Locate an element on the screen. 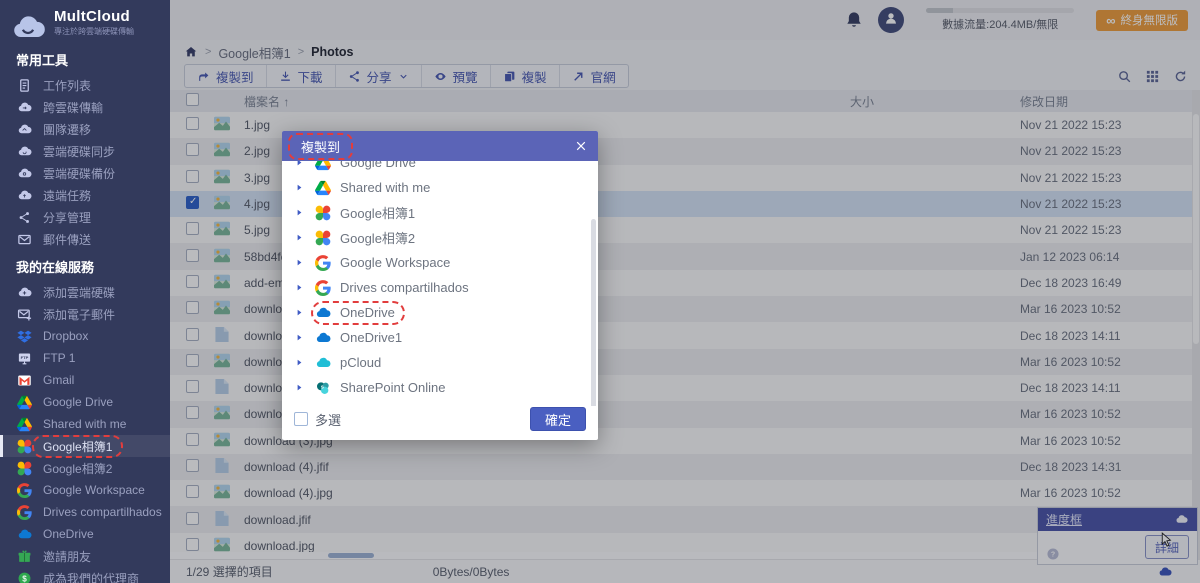 This screenshot has width=1200, height=583. column-size: 大小 is located at coordinates (862, 101).